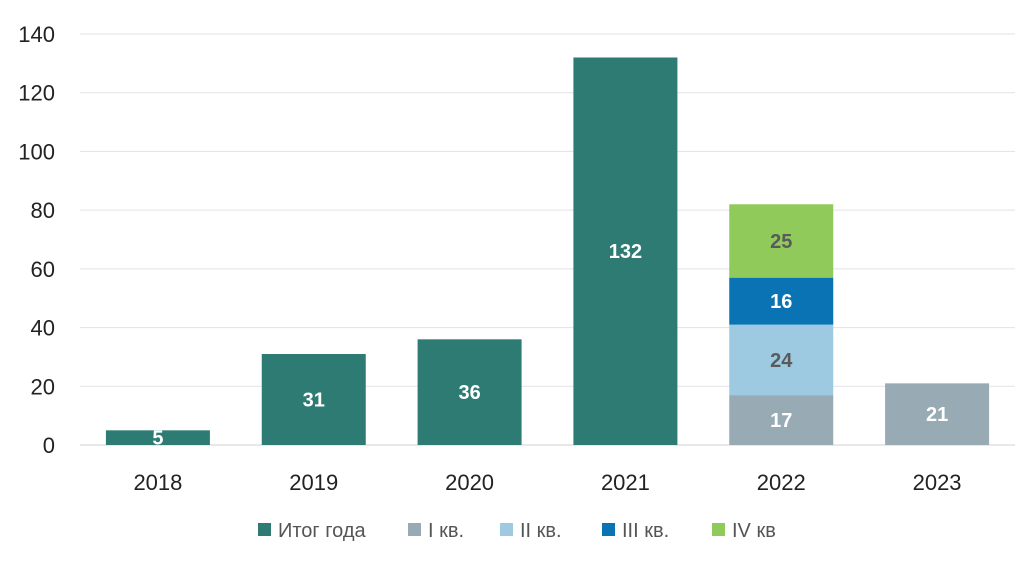  I want to click on data-label: 16, so click(781, 302).